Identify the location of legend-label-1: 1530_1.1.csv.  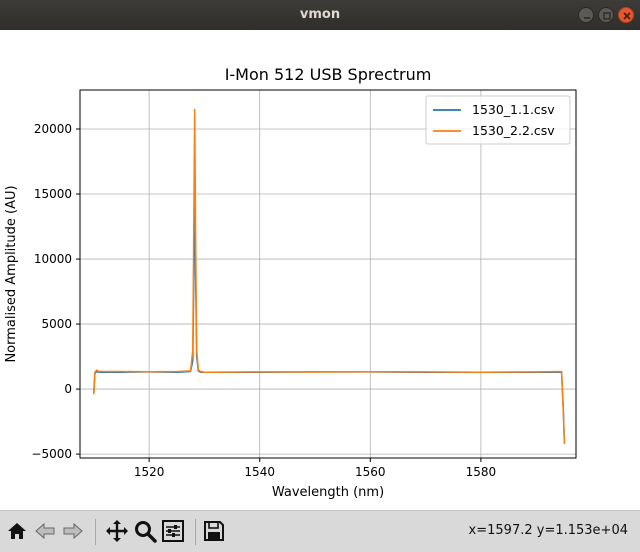
(513, 109).